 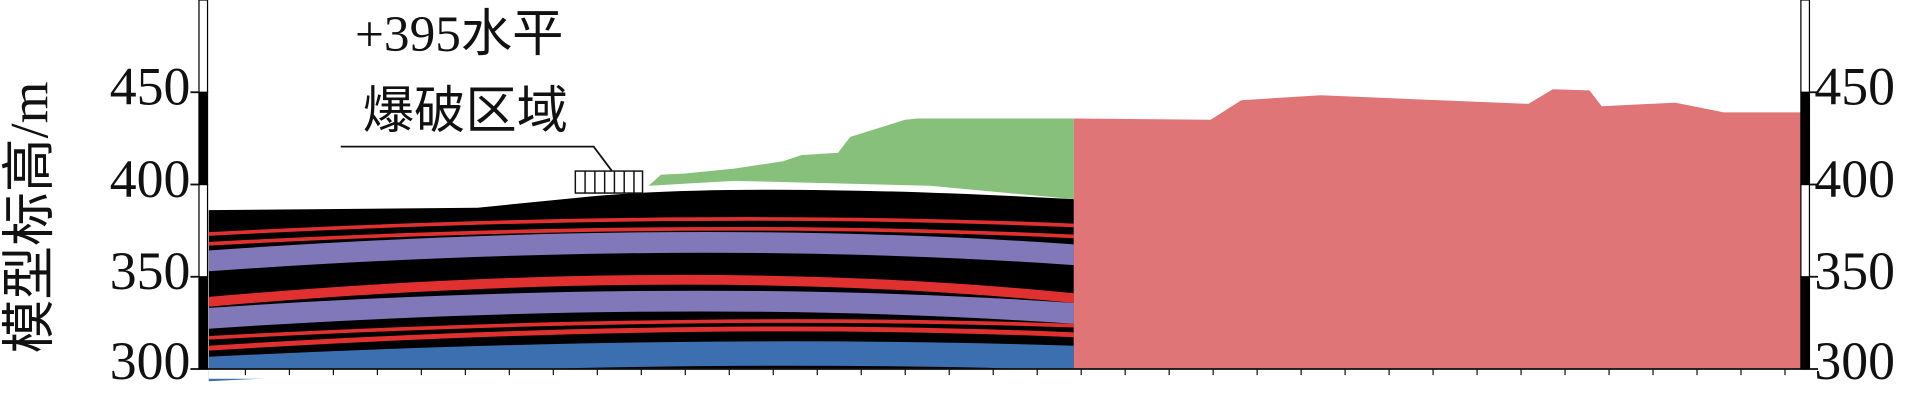 What do you see at coordinates (861, 159) in the screenshot?
I see `waste-dump` at bounding box center [861, 159].